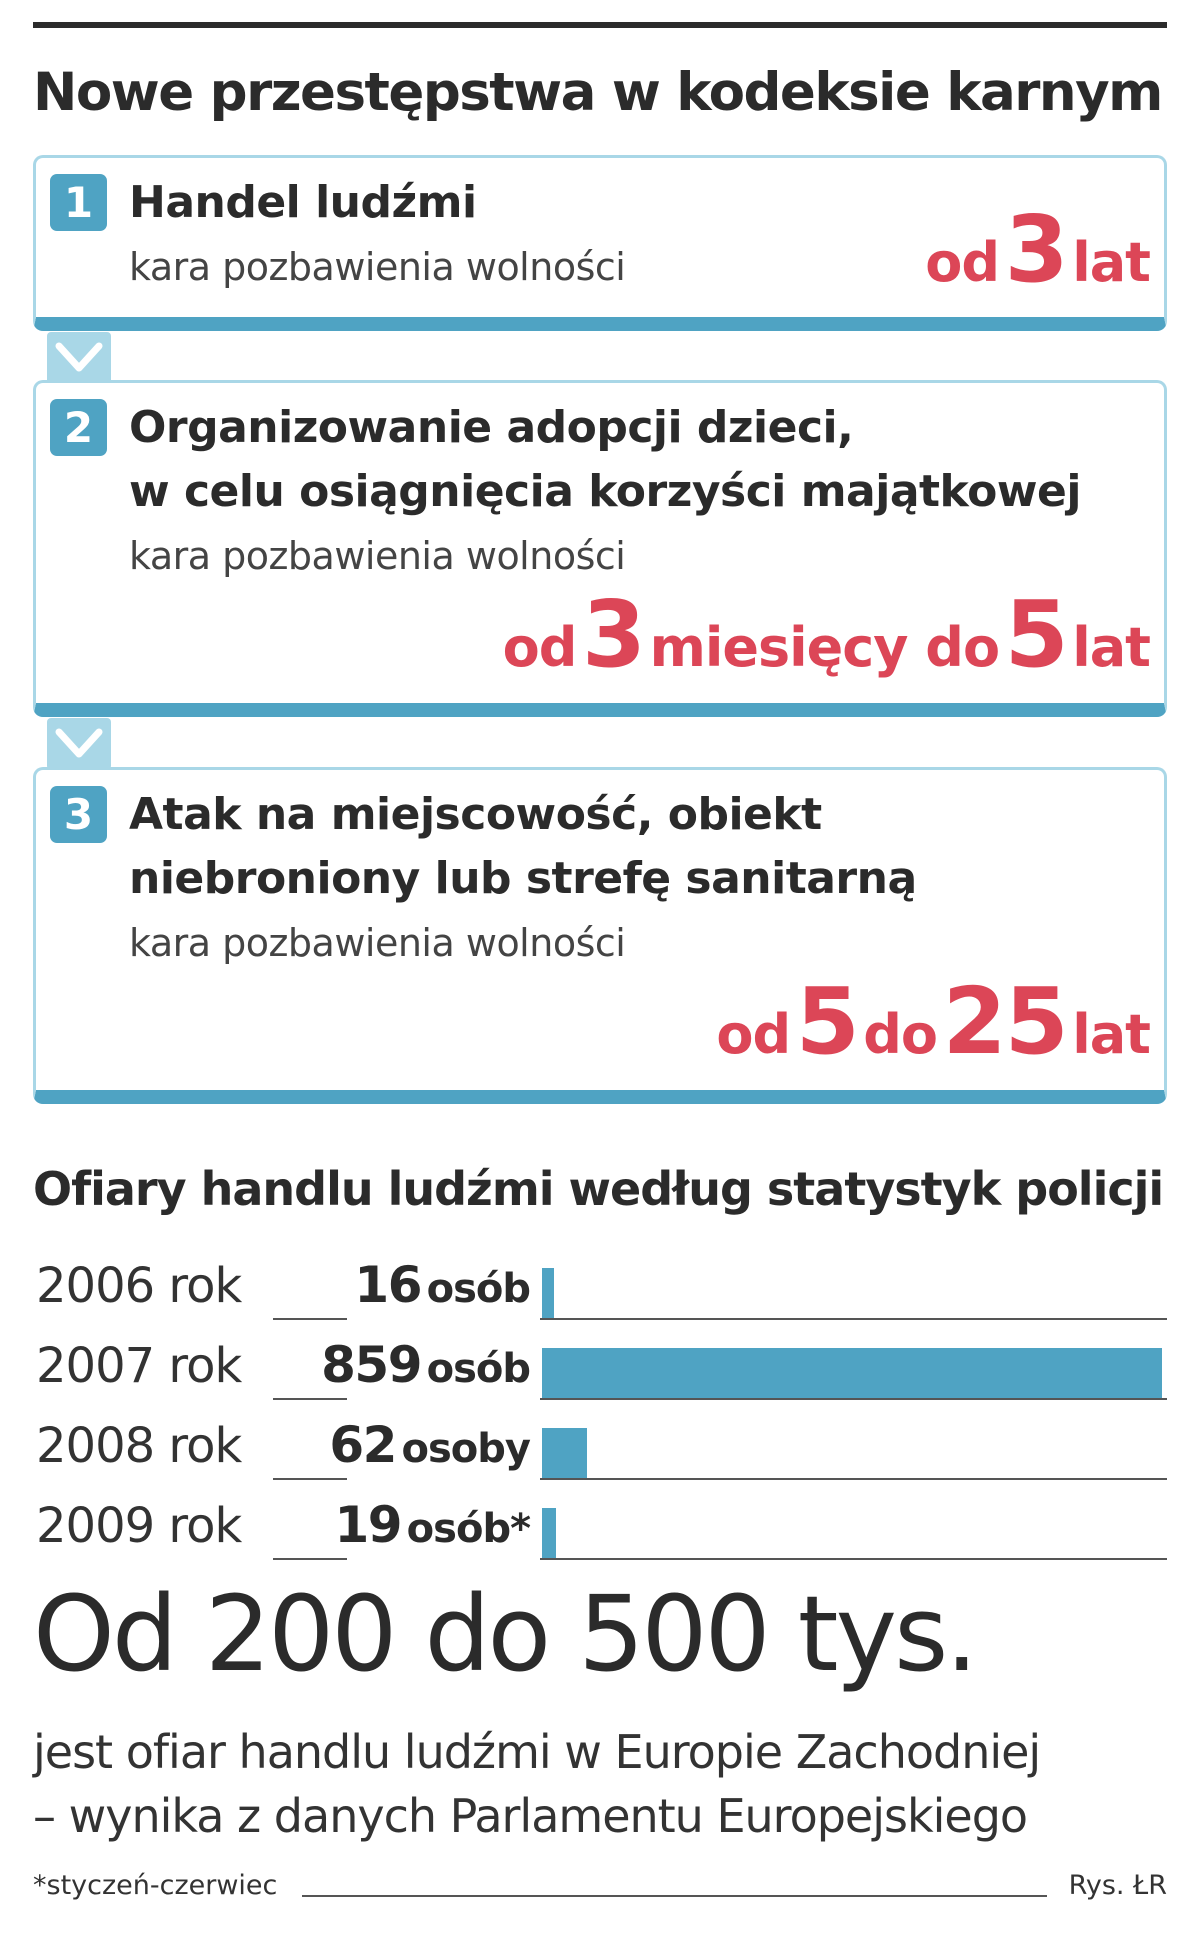 Image resolution: width=1200 pixels, height=1948 pixels. Describe the element at coordinates (155, 1885) in the screenshot. I see `footnote: *styczeń-czerwiec` at that location.